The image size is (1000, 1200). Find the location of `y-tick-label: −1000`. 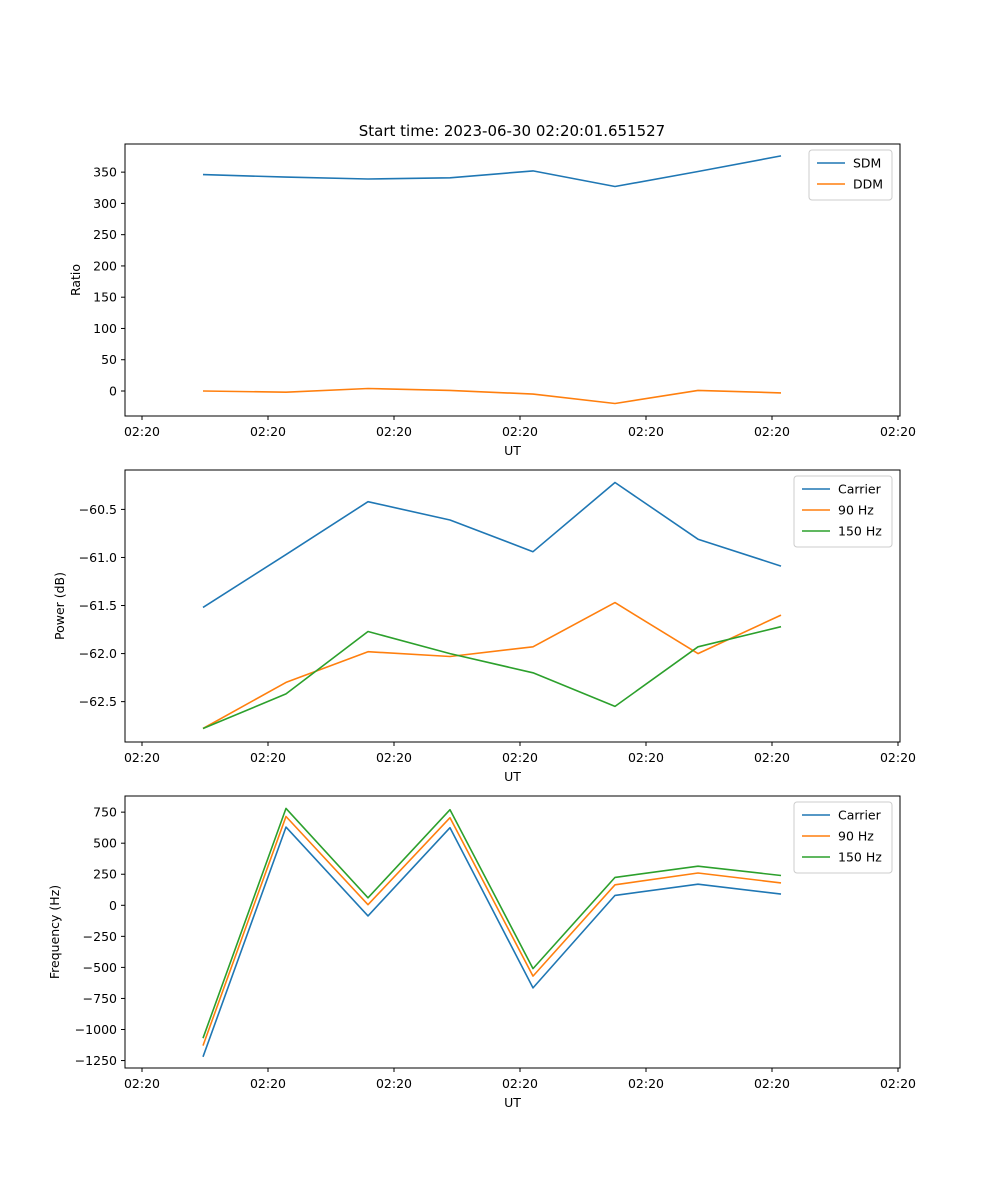

y-tick-label: −1000 is located at coordinates (96, 1029).